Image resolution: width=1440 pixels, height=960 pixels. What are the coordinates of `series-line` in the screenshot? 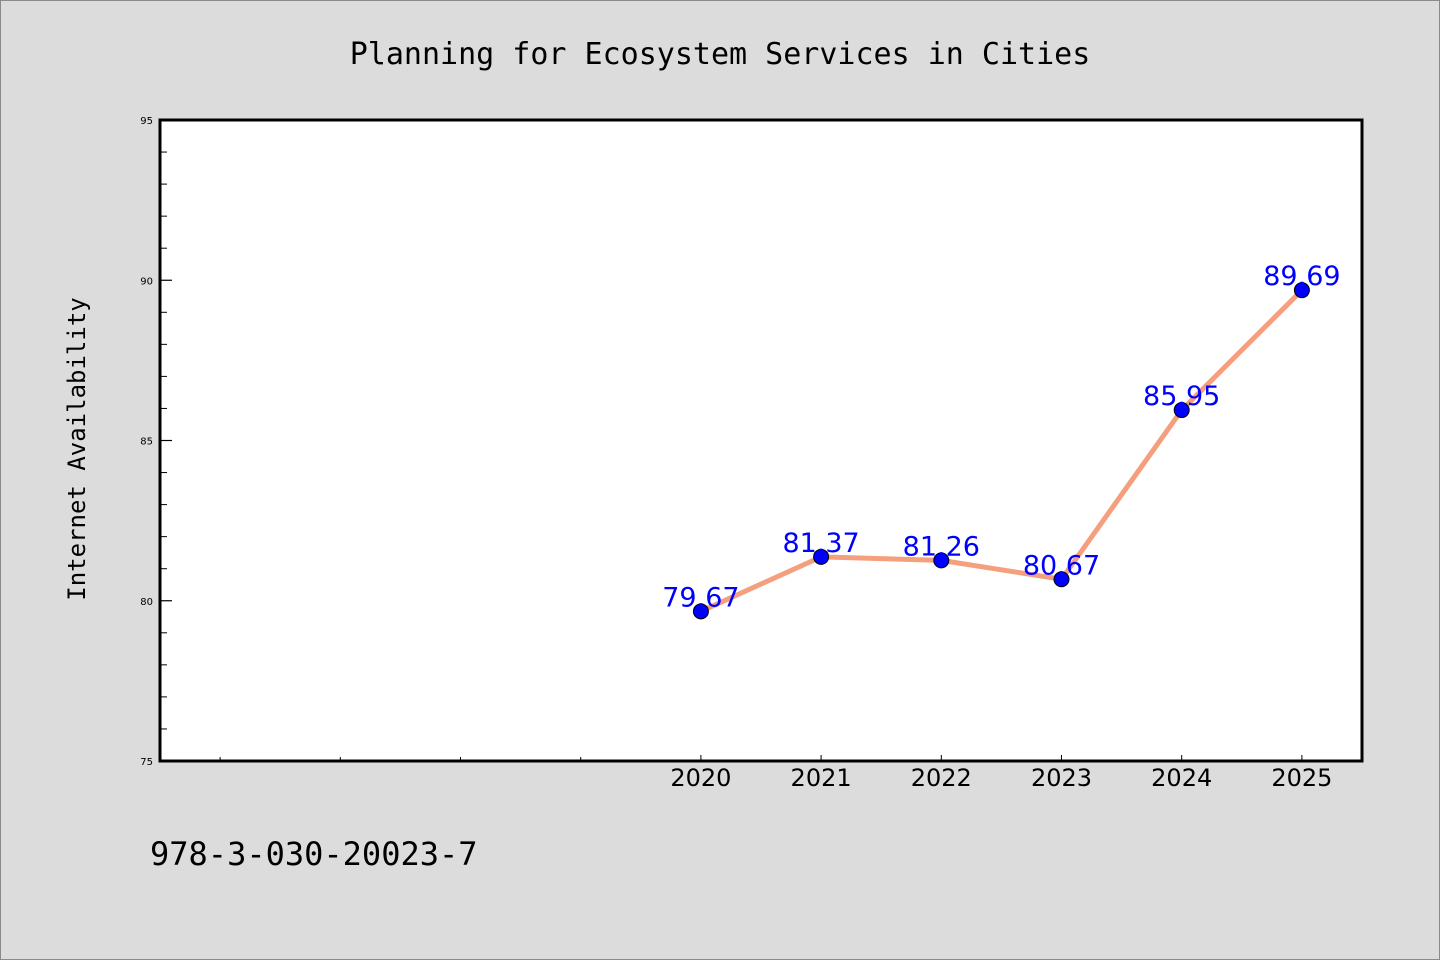 It's located at (1001, 450).